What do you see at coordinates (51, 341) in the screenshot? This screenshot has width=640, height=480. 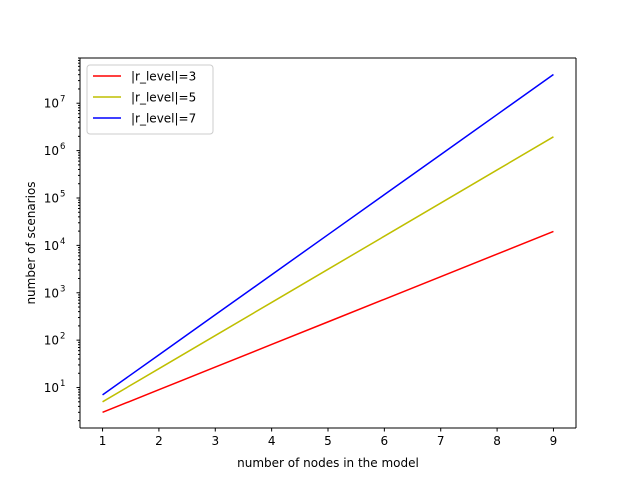 I see `y-tick-label-1: 10` at bounding box center [51, 341].